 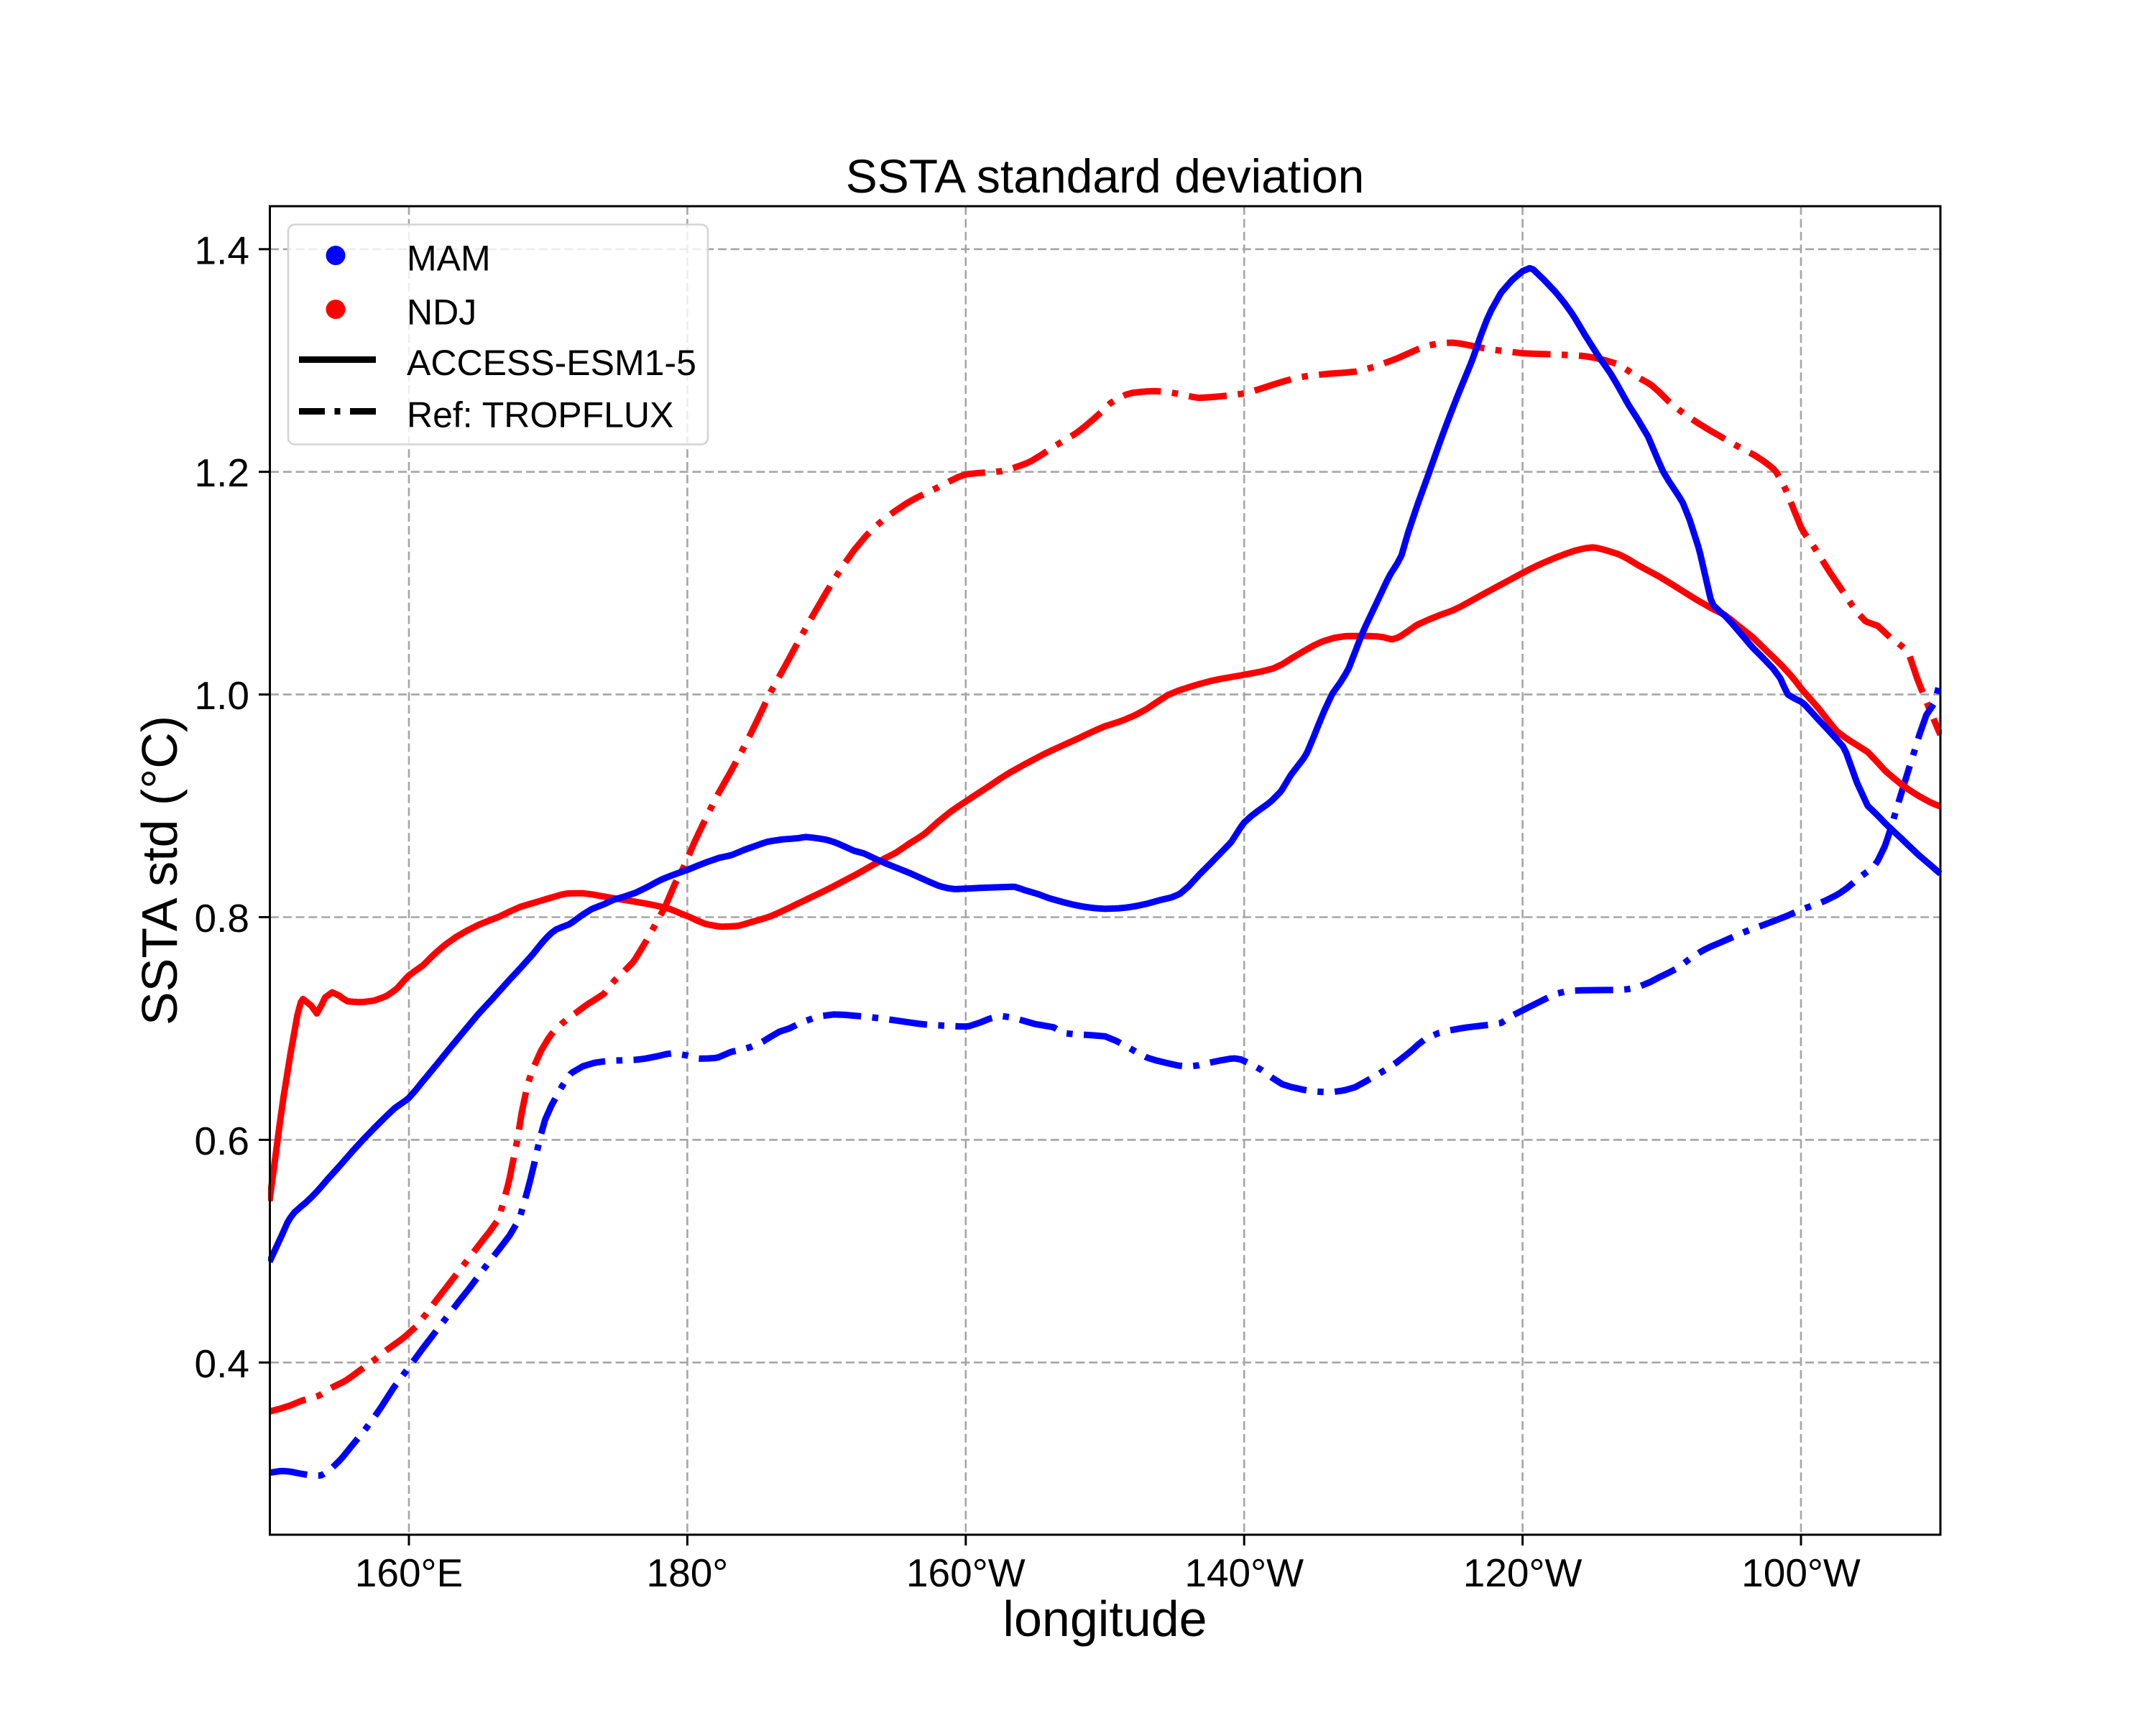 What do you see at coordinates (551, 363) in the screenshot?
I see `svg-text: ACCESS-ESM1-5` at bounding box center [551, 363].